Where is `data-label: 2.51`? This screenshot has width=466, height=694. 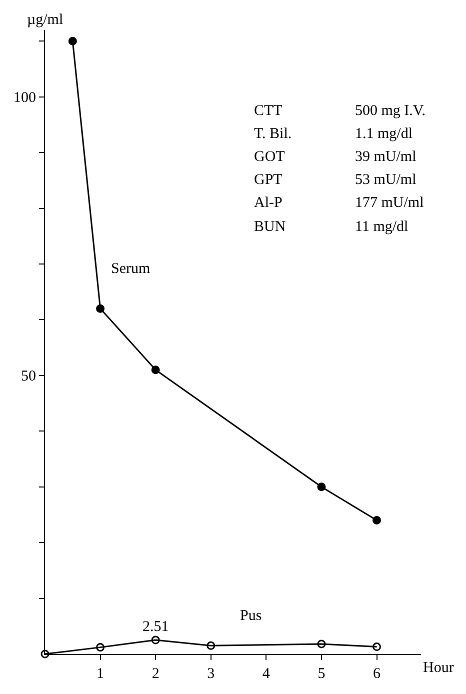
data-label: 2.51 is located at coordinates (155, 626).